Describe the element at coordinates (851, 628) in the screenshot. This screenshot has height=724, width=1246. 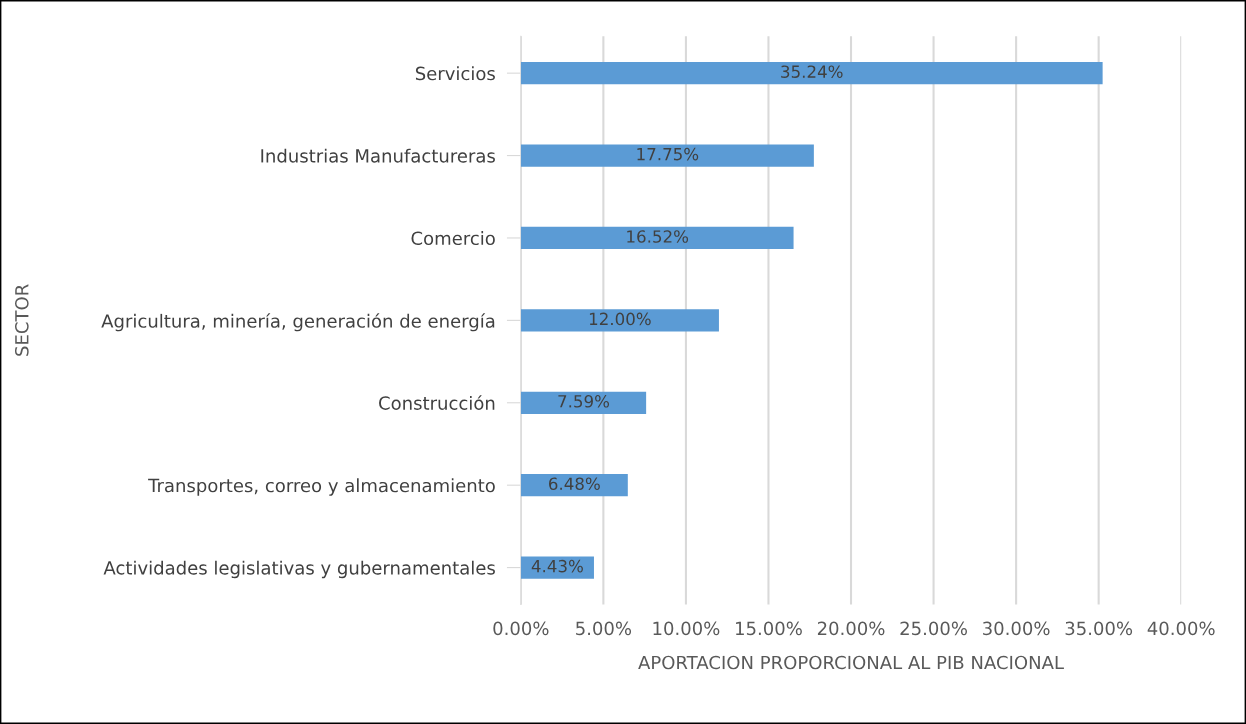
I see `x-tick-label: 20.00%` at that location.